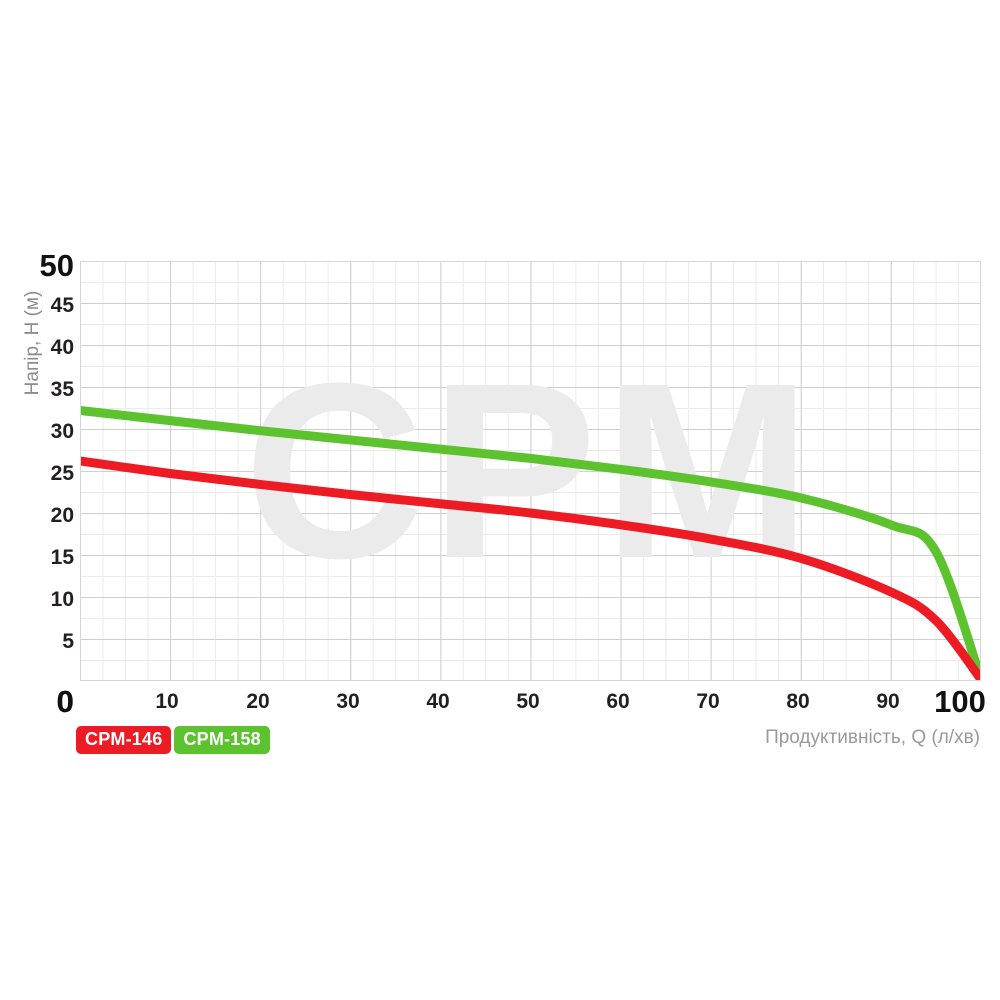 The height and width of the screenshot is (1000, 1000). What do you see at coordinates (124, 740) in the screenshot?
I see `legend-item-cpm-146: CPM-146` at bounding box center [124, 740].